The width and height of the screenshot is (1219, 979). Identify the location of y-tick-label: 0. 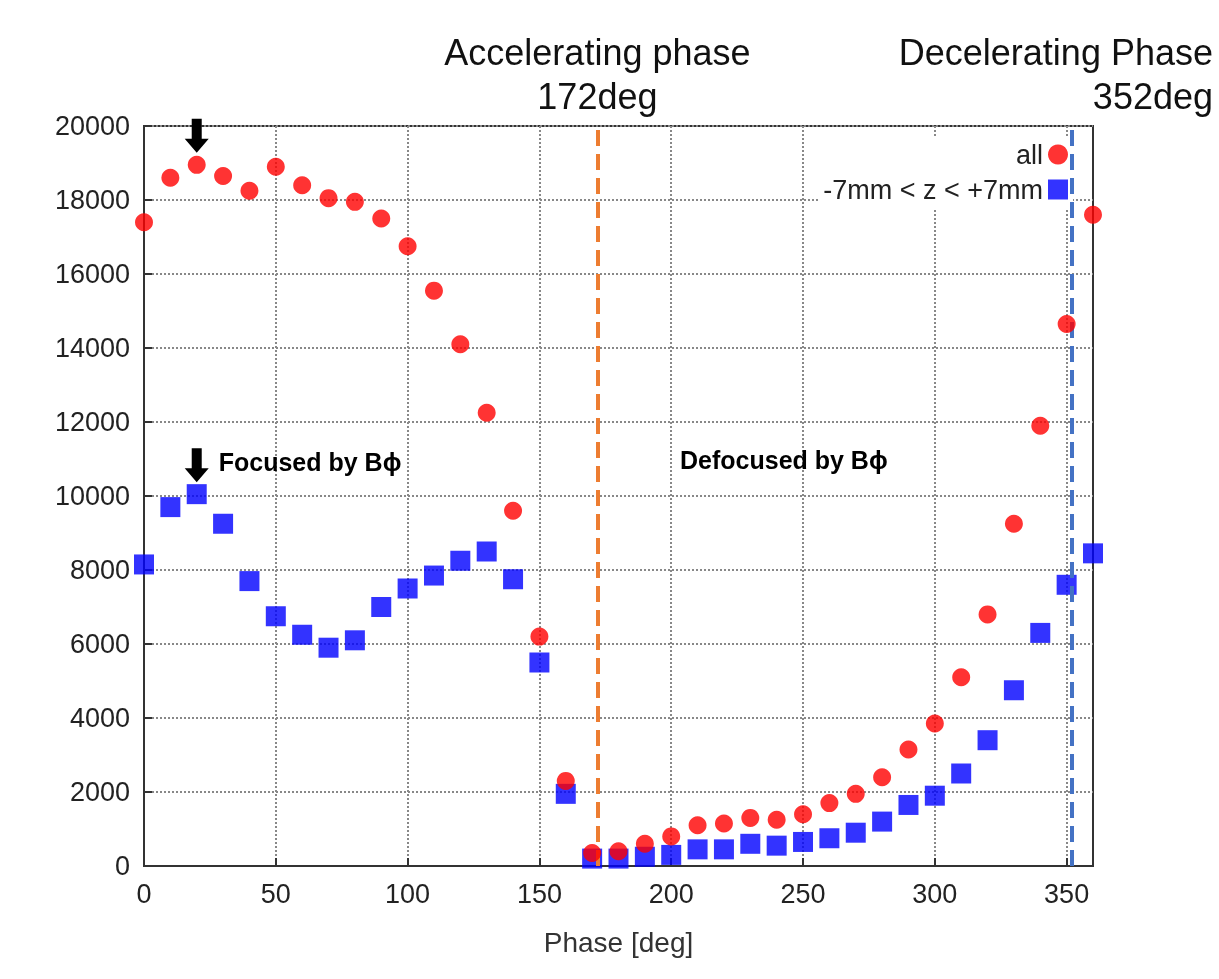
(122, 866).